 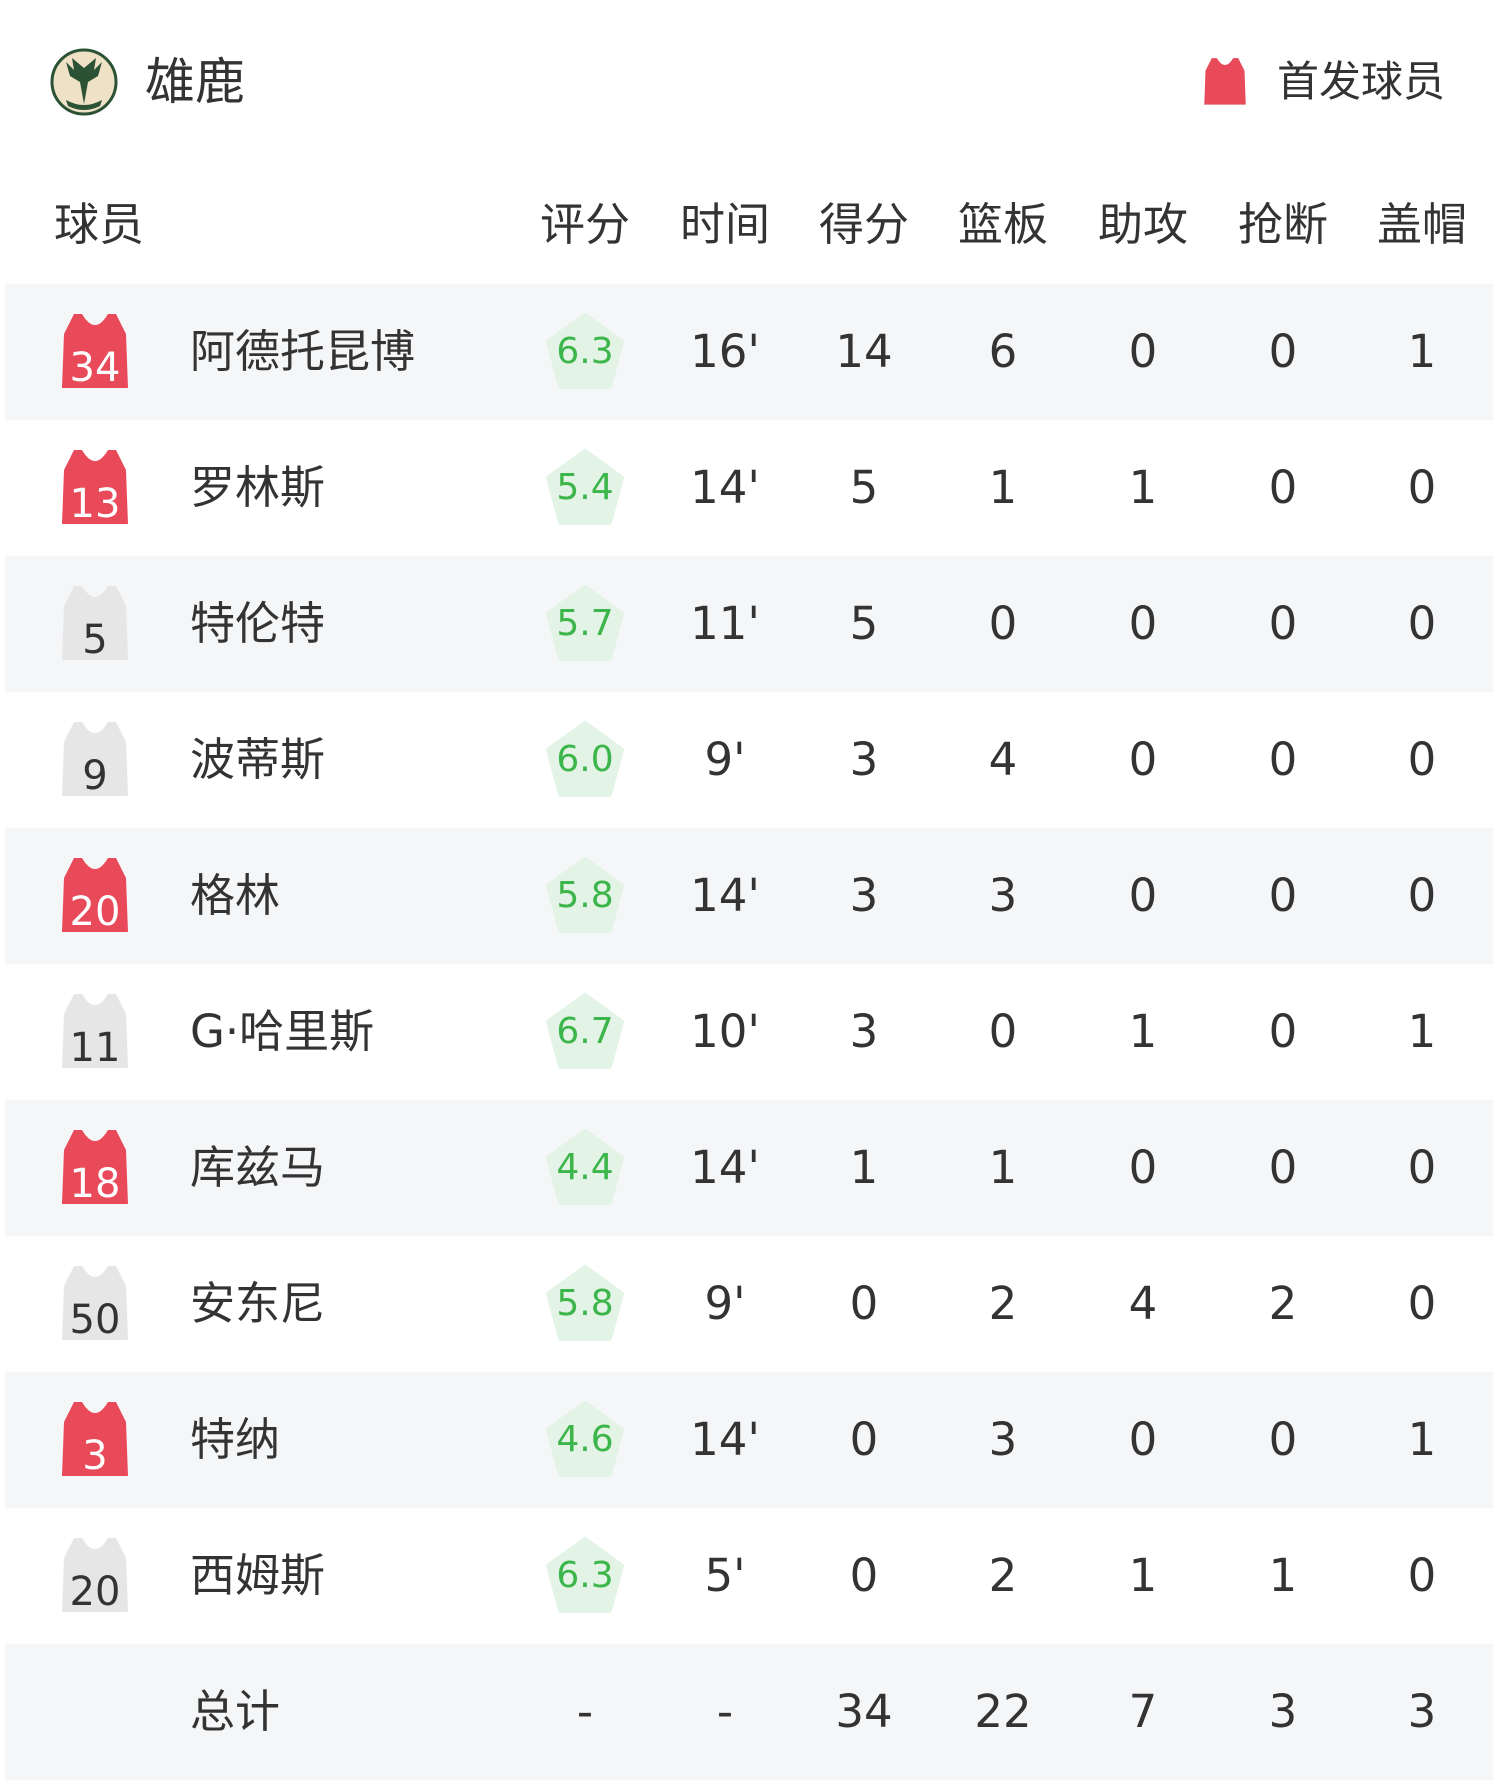 I want to click on rebounds-value: 3, so click(x=1003, y=1439).